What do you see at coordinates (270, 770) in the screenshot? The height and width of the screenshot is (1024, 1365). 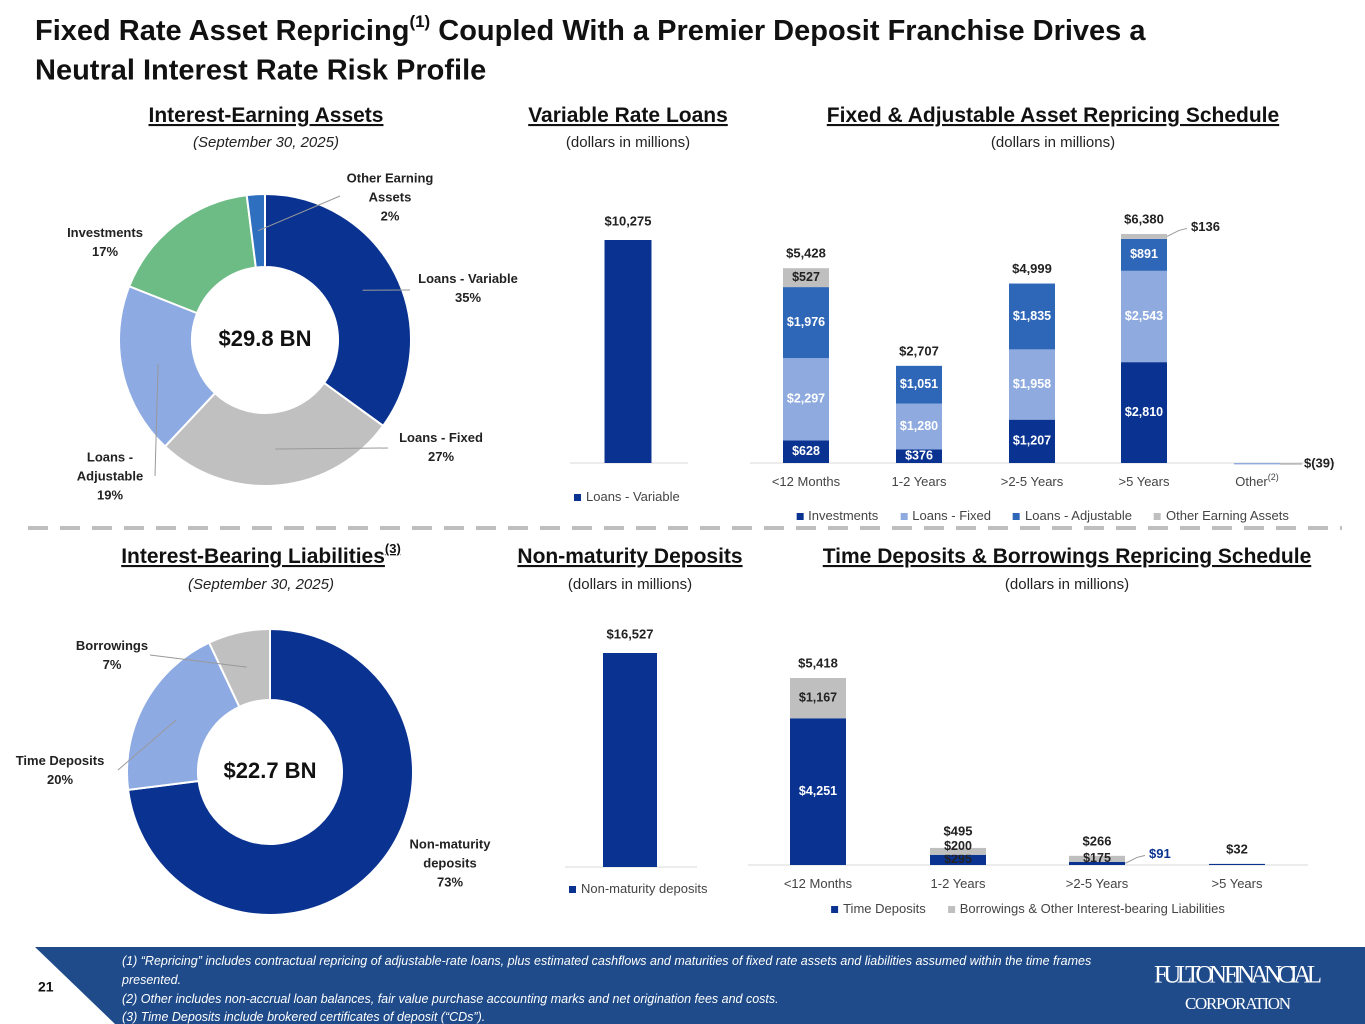 I see `donut-center-label: $22.7 BN` at bounding box center [270, 770].